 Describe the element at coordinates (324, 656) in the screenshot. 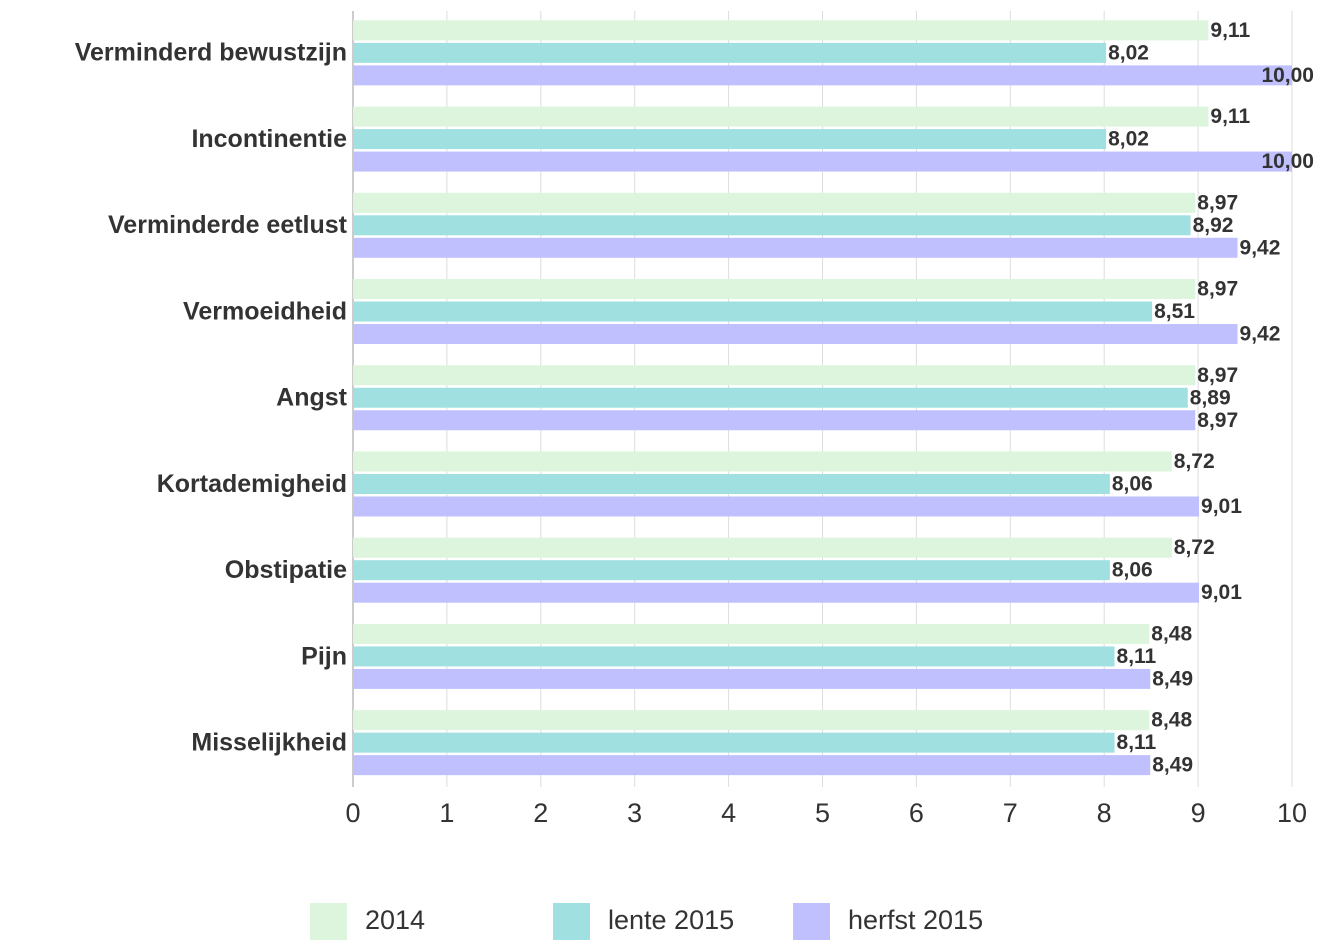

I see `category-label: Pijn` at that location.